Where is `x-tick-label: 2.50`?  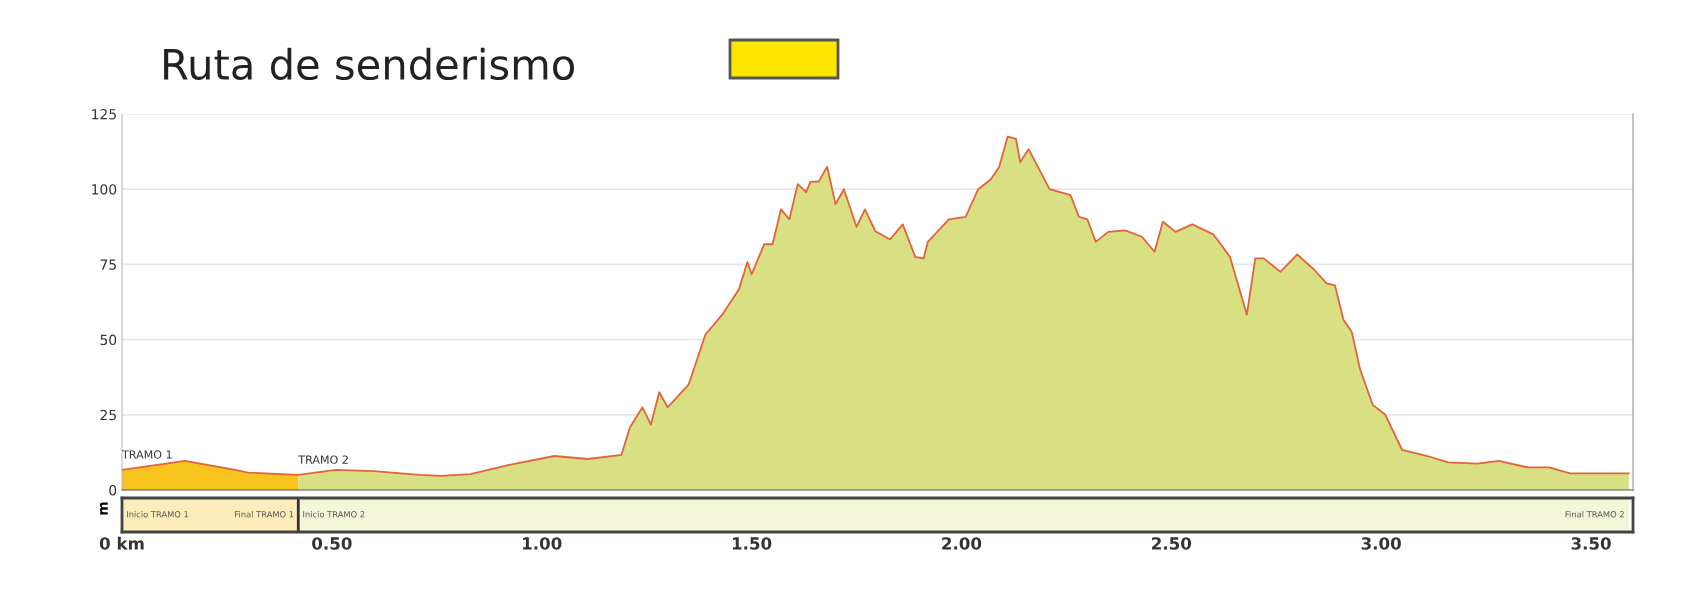 x-tick-label: 2.50 is located at coordinates (1172, 543).